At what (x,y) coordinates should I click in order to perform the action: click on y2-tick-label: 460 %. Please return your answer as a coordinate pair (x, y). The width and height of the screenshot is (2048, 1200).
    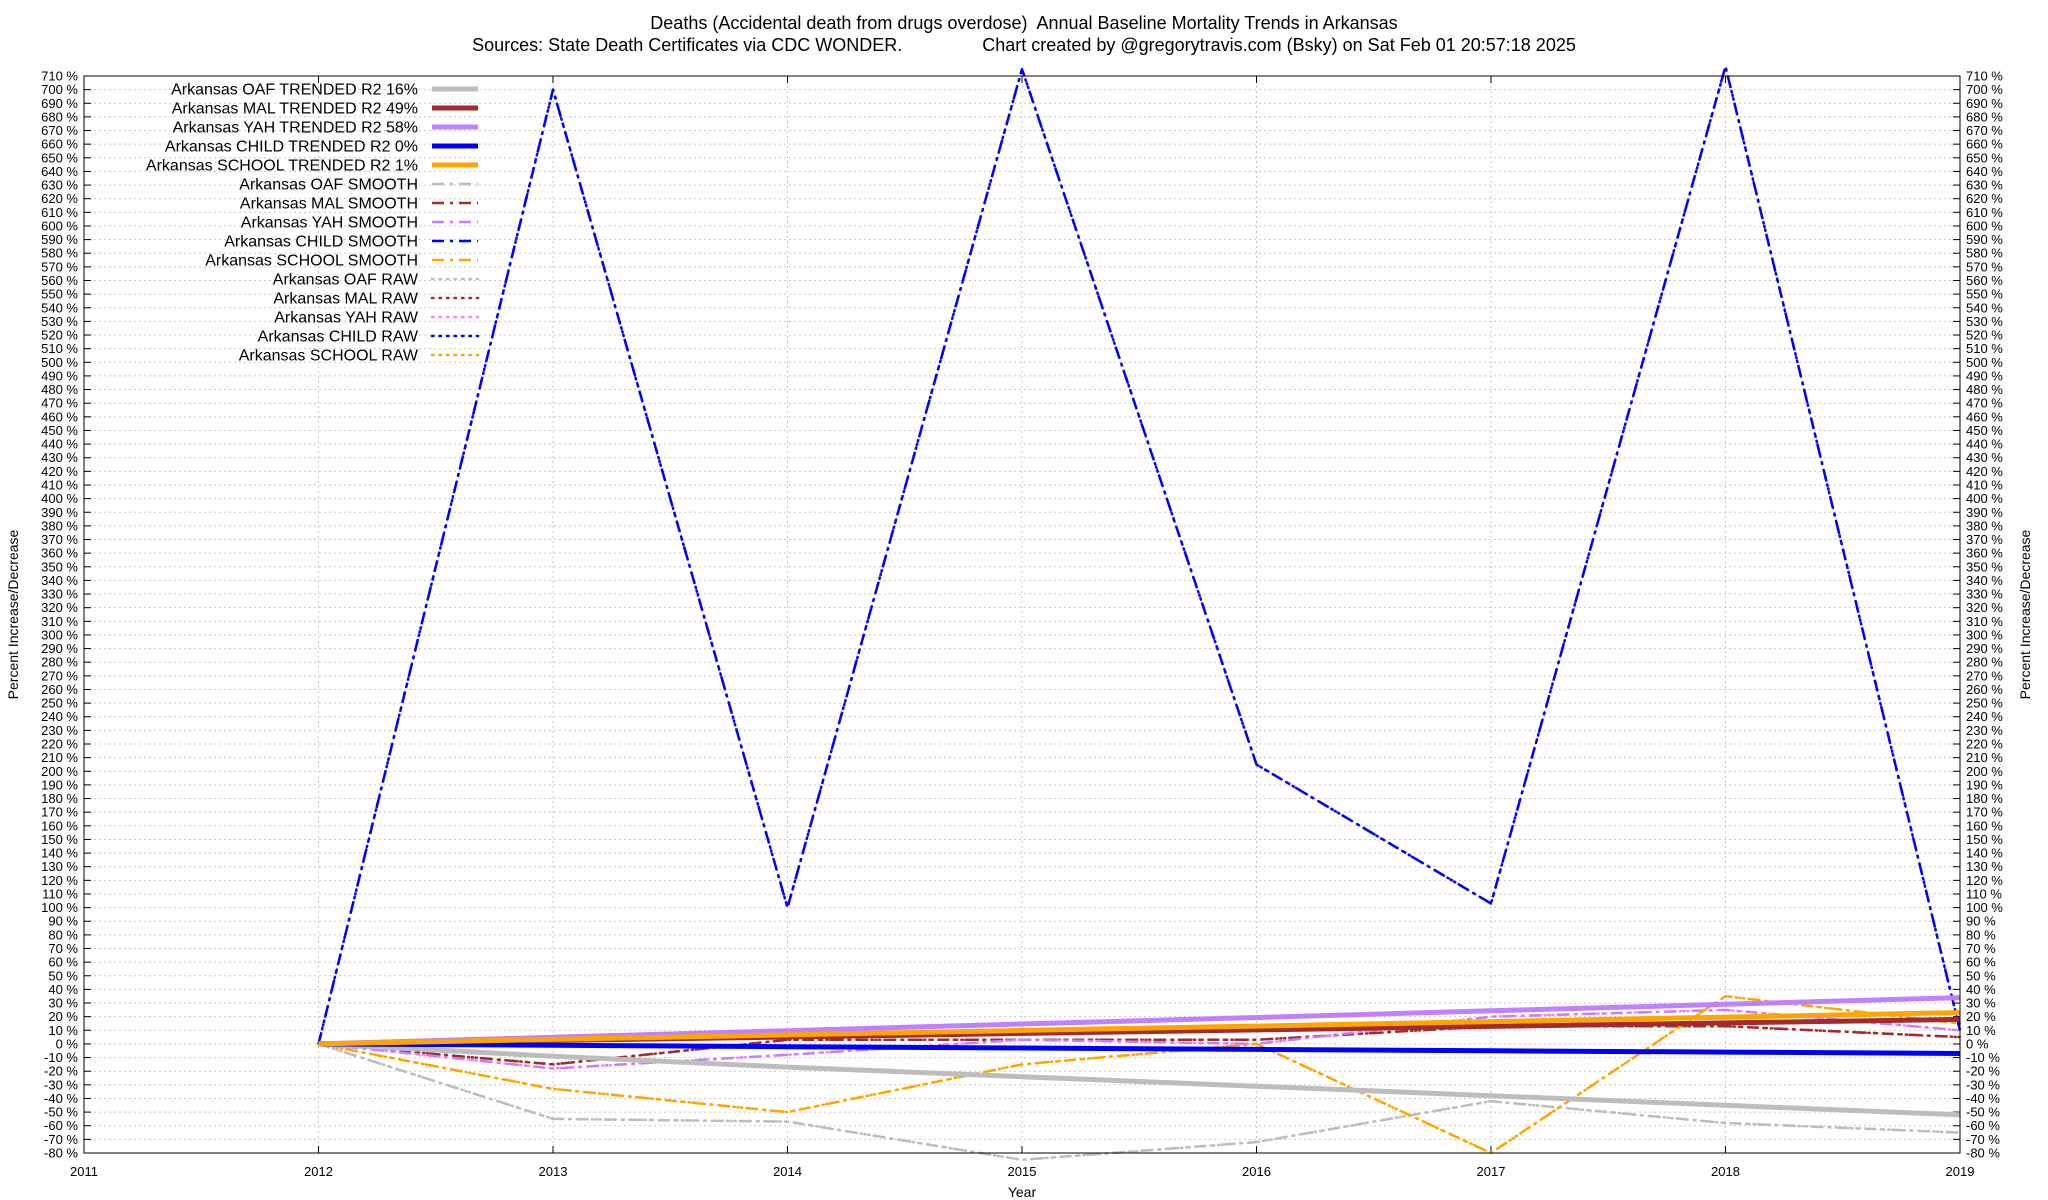
    Looking at the image, I should click on (1984, 416).